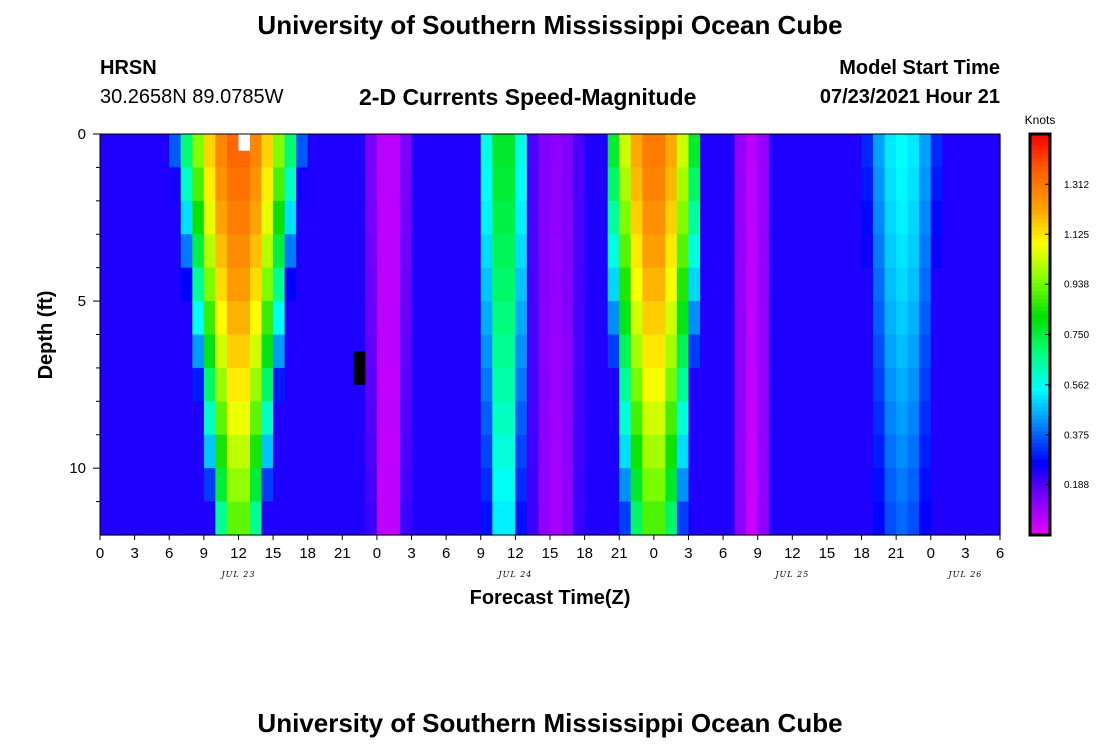 This screenshot has height=750, width=1100. I want to click on x-date-label: JUL 25, so click(791, 574).